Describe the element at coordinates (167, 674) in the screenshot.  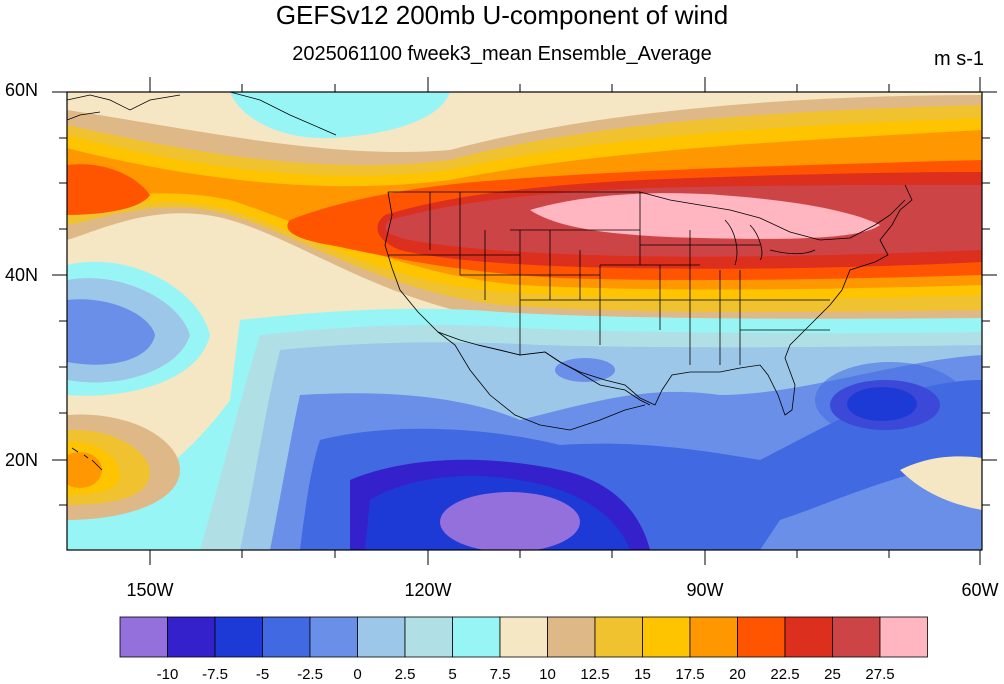
I see `colorbar-tick-label: -10` at that location.